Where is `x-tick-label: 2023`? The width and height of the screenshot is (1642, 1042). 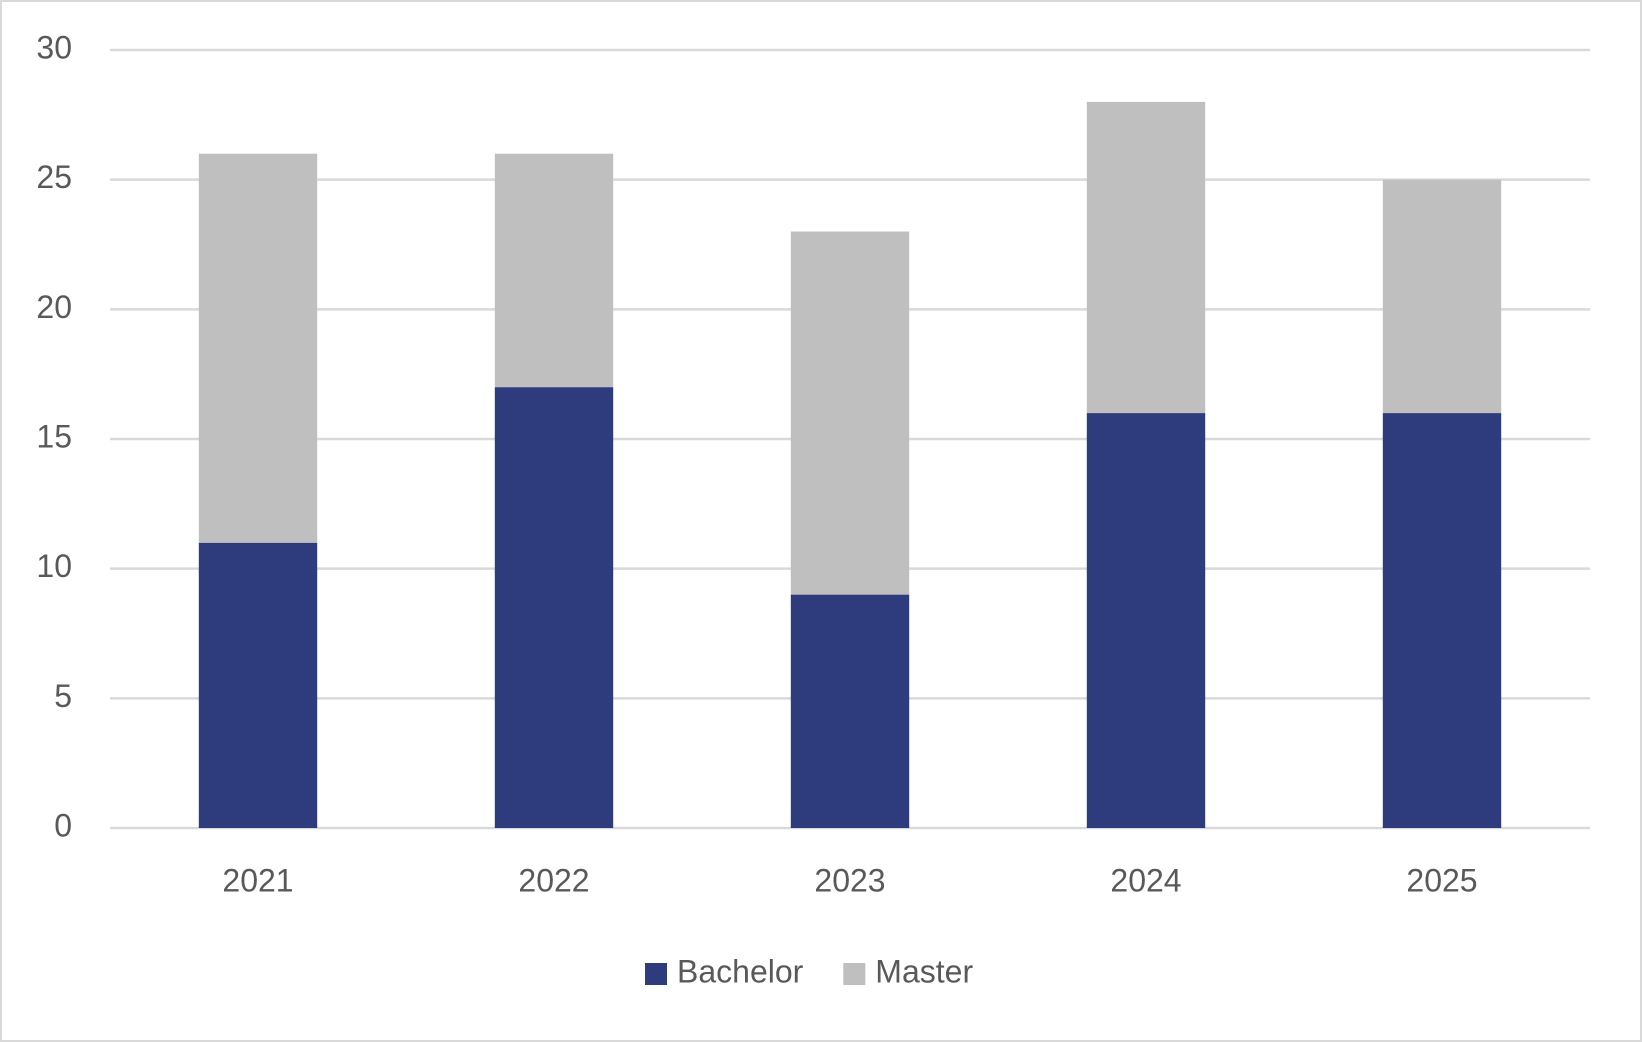 x-tick-label: 2023 is located at coordinates (849, 880).